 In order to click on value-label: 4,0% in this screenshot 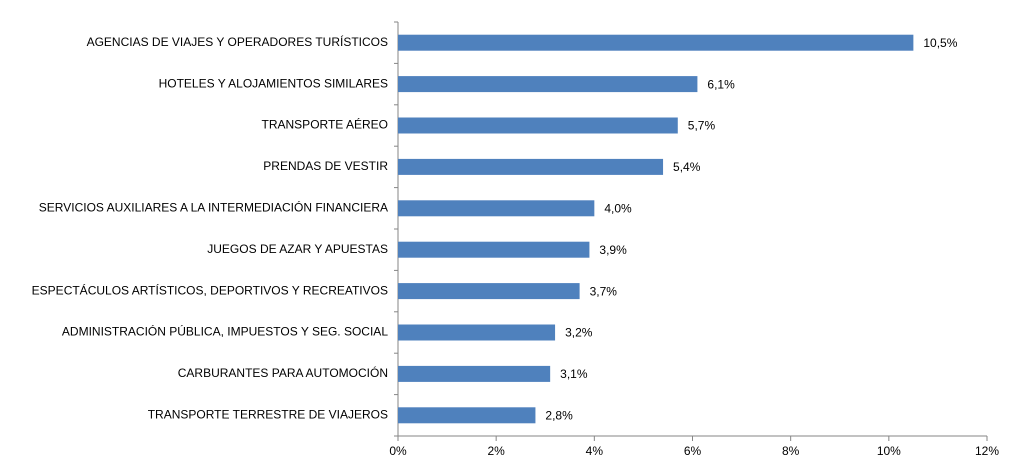, I will do `click(618, 208)`.